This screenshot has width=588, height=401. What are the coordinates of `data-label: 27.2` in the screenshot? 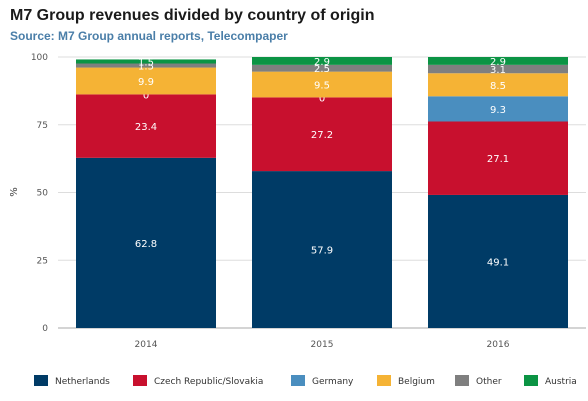 It's located at (322, 135).